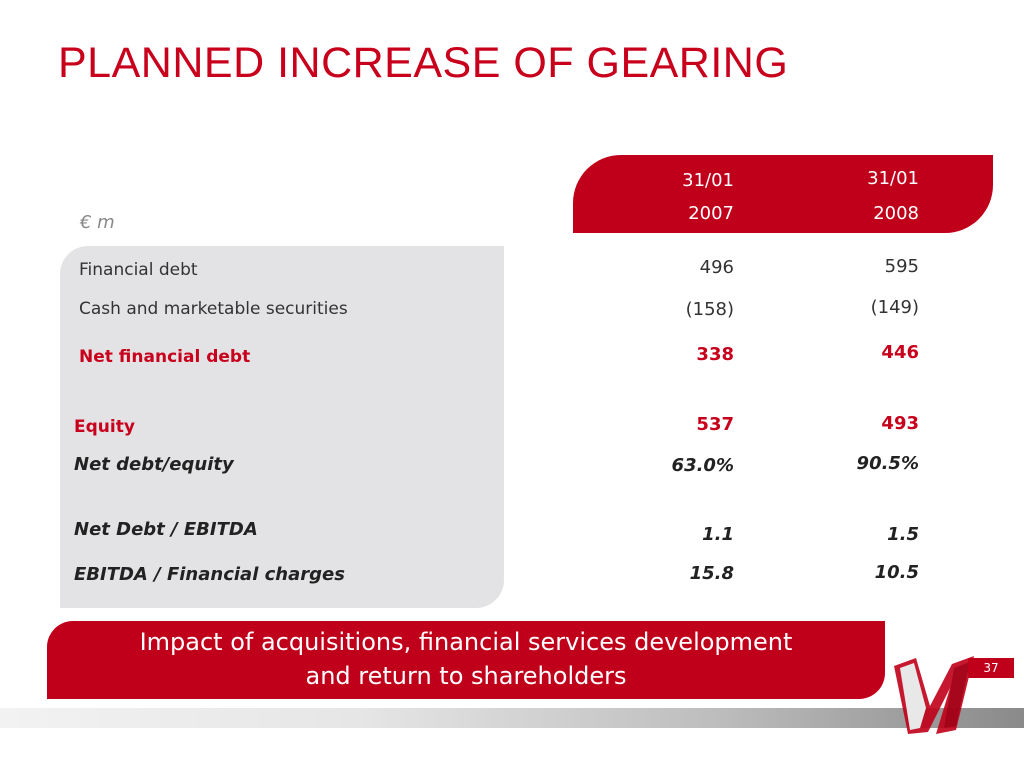 The height and width of the screenshot is (768, 1024). Describe the element at coordinates (711, 573) in the screenshot. I see `value-ebitda-financial-charges-2007: 15.8` at that location.